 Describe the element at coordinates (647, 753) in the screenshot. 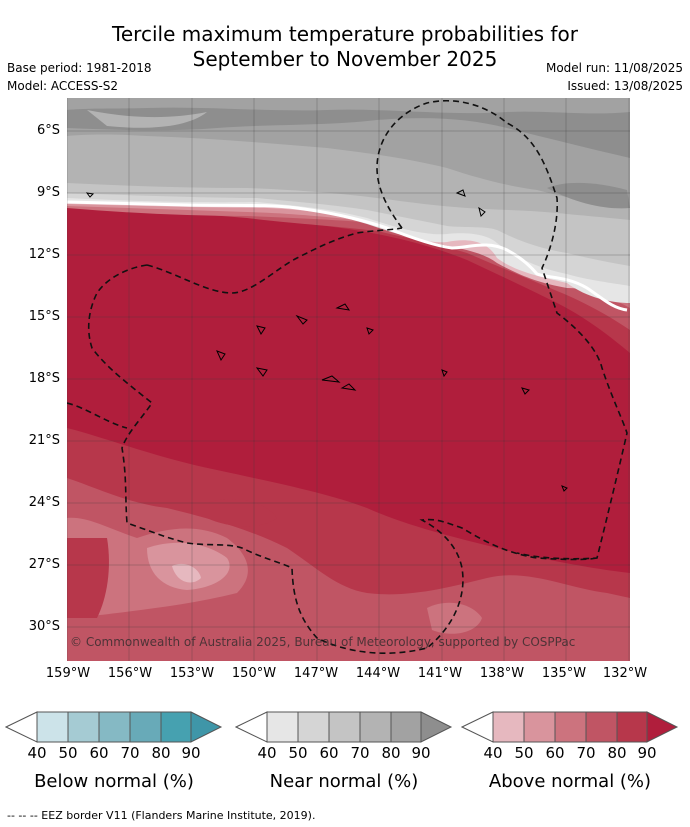

I see `cbar-above-tick: 90` at that location.